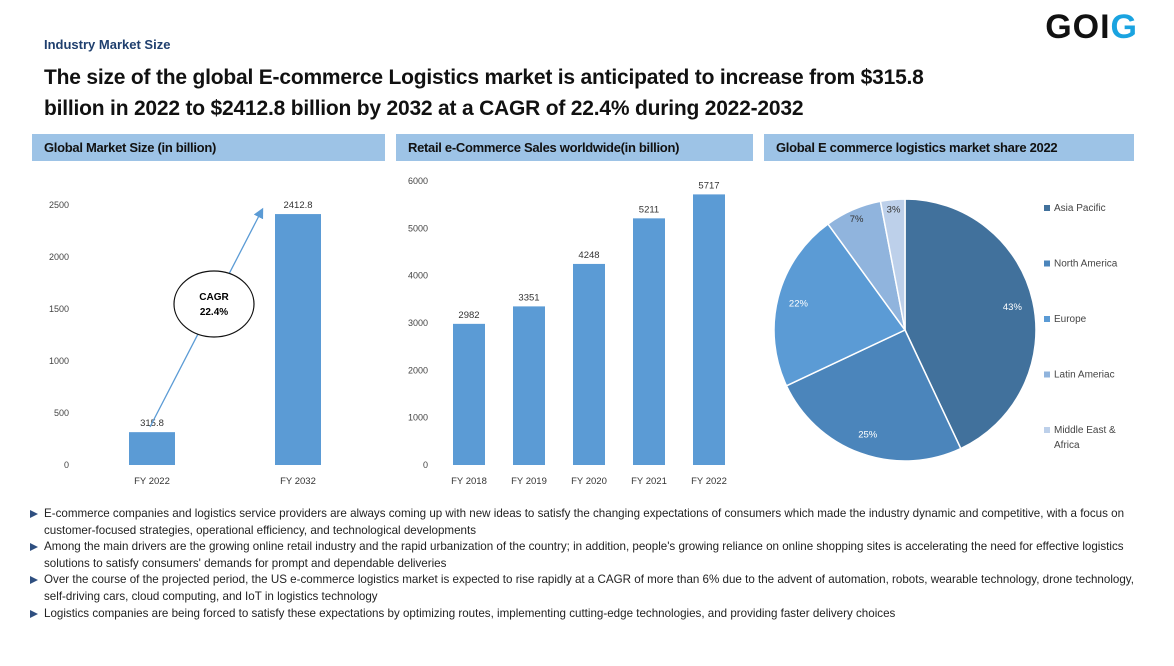  I want to click on x-tick-label: FY 2019, so click(529, 481).